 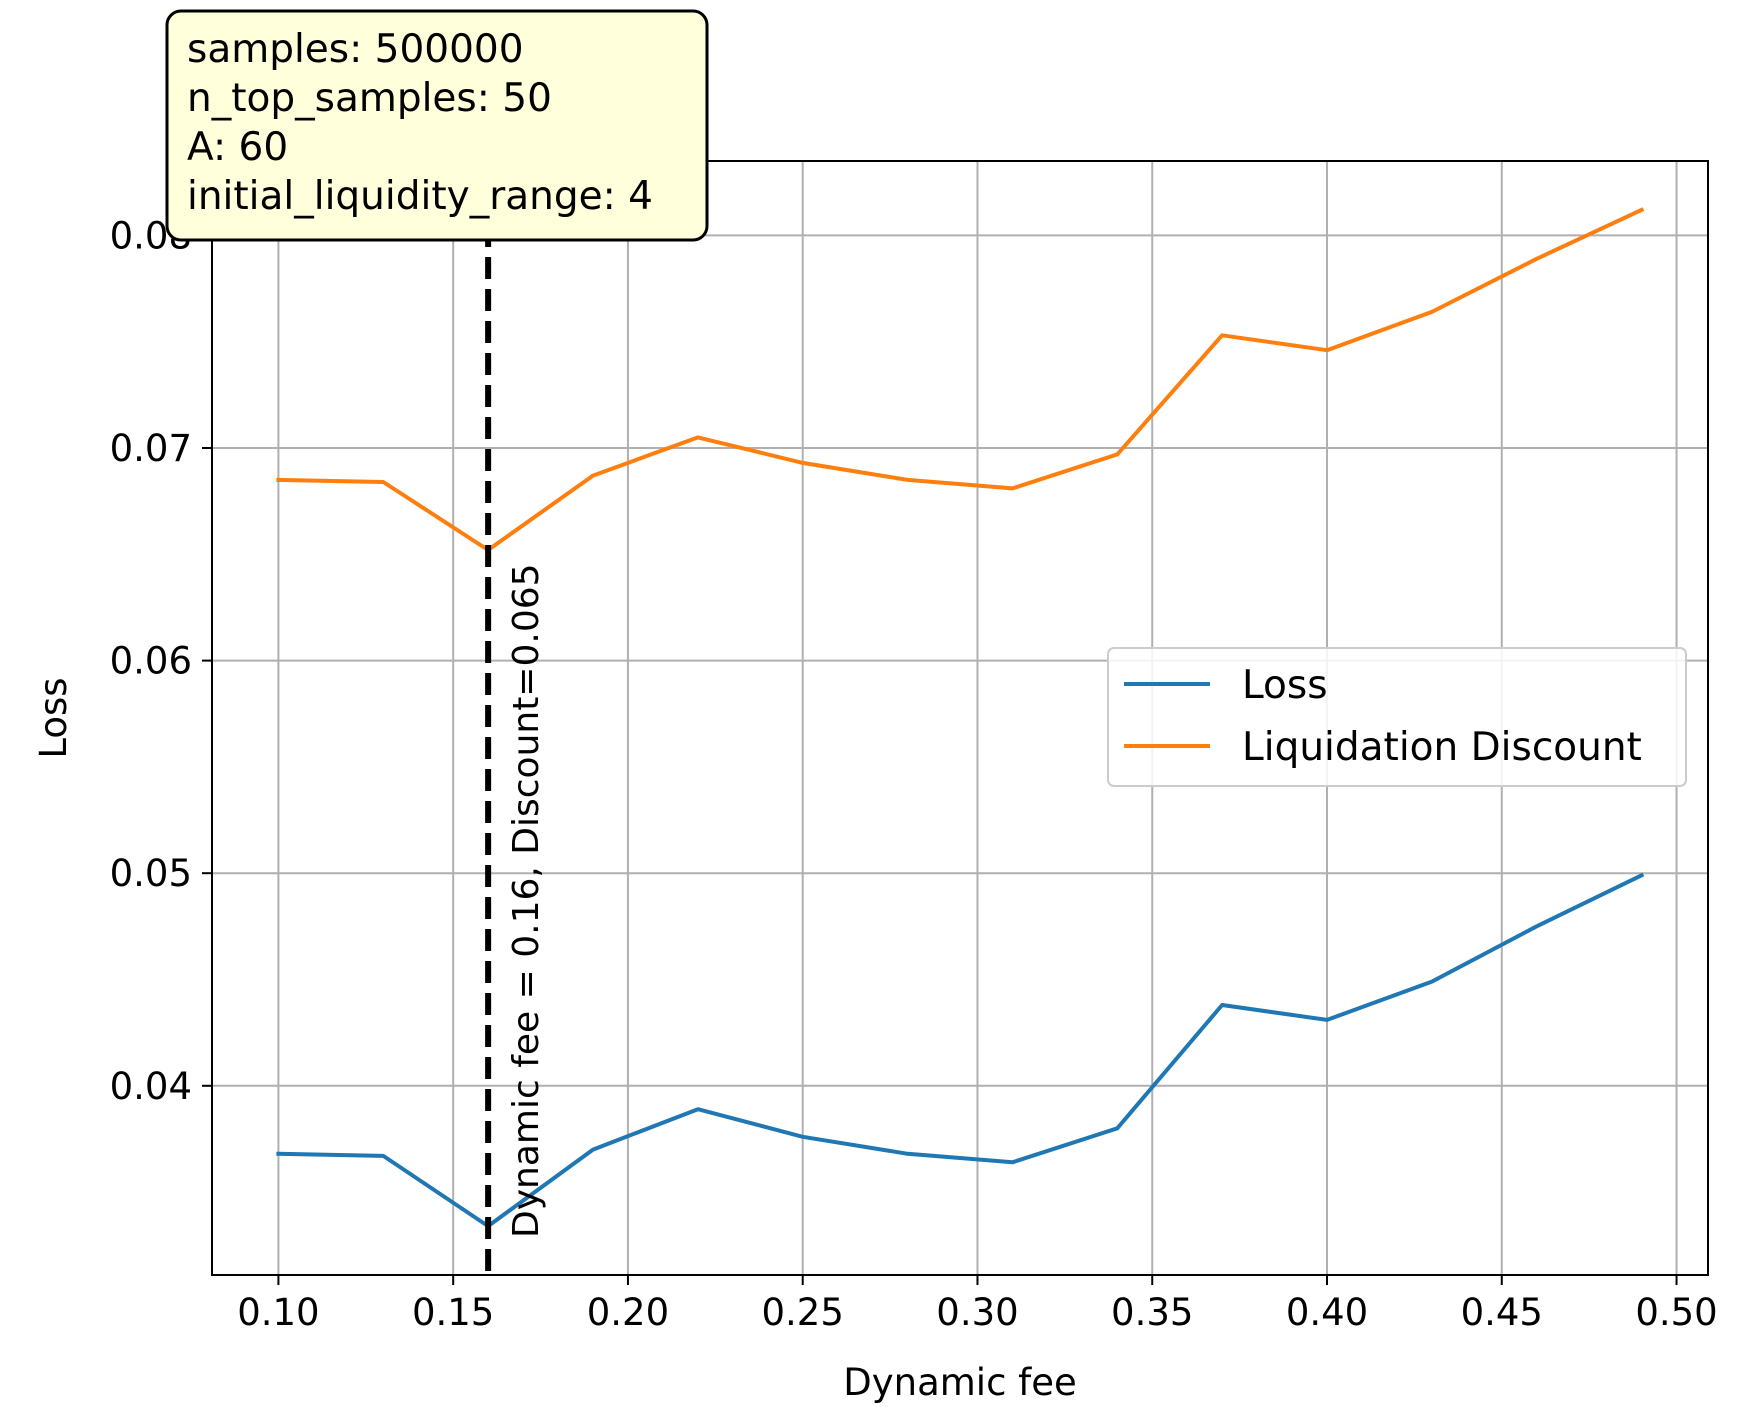 I want to click on info-box-background, so click(x=437, y=125).